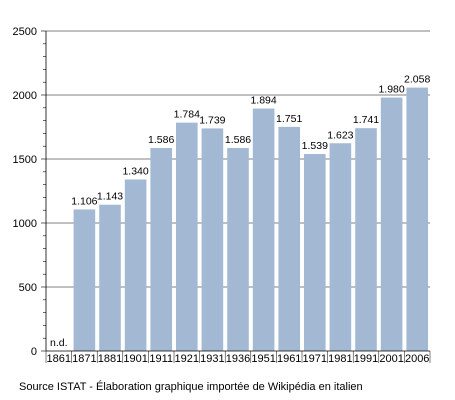 Image resolution: width=455 pixels, height=400 pixels. What do you see at coordinates (25, 224) in the screenshot?
I see `y-tick-label: 1000` at bounding box center [25, 224].